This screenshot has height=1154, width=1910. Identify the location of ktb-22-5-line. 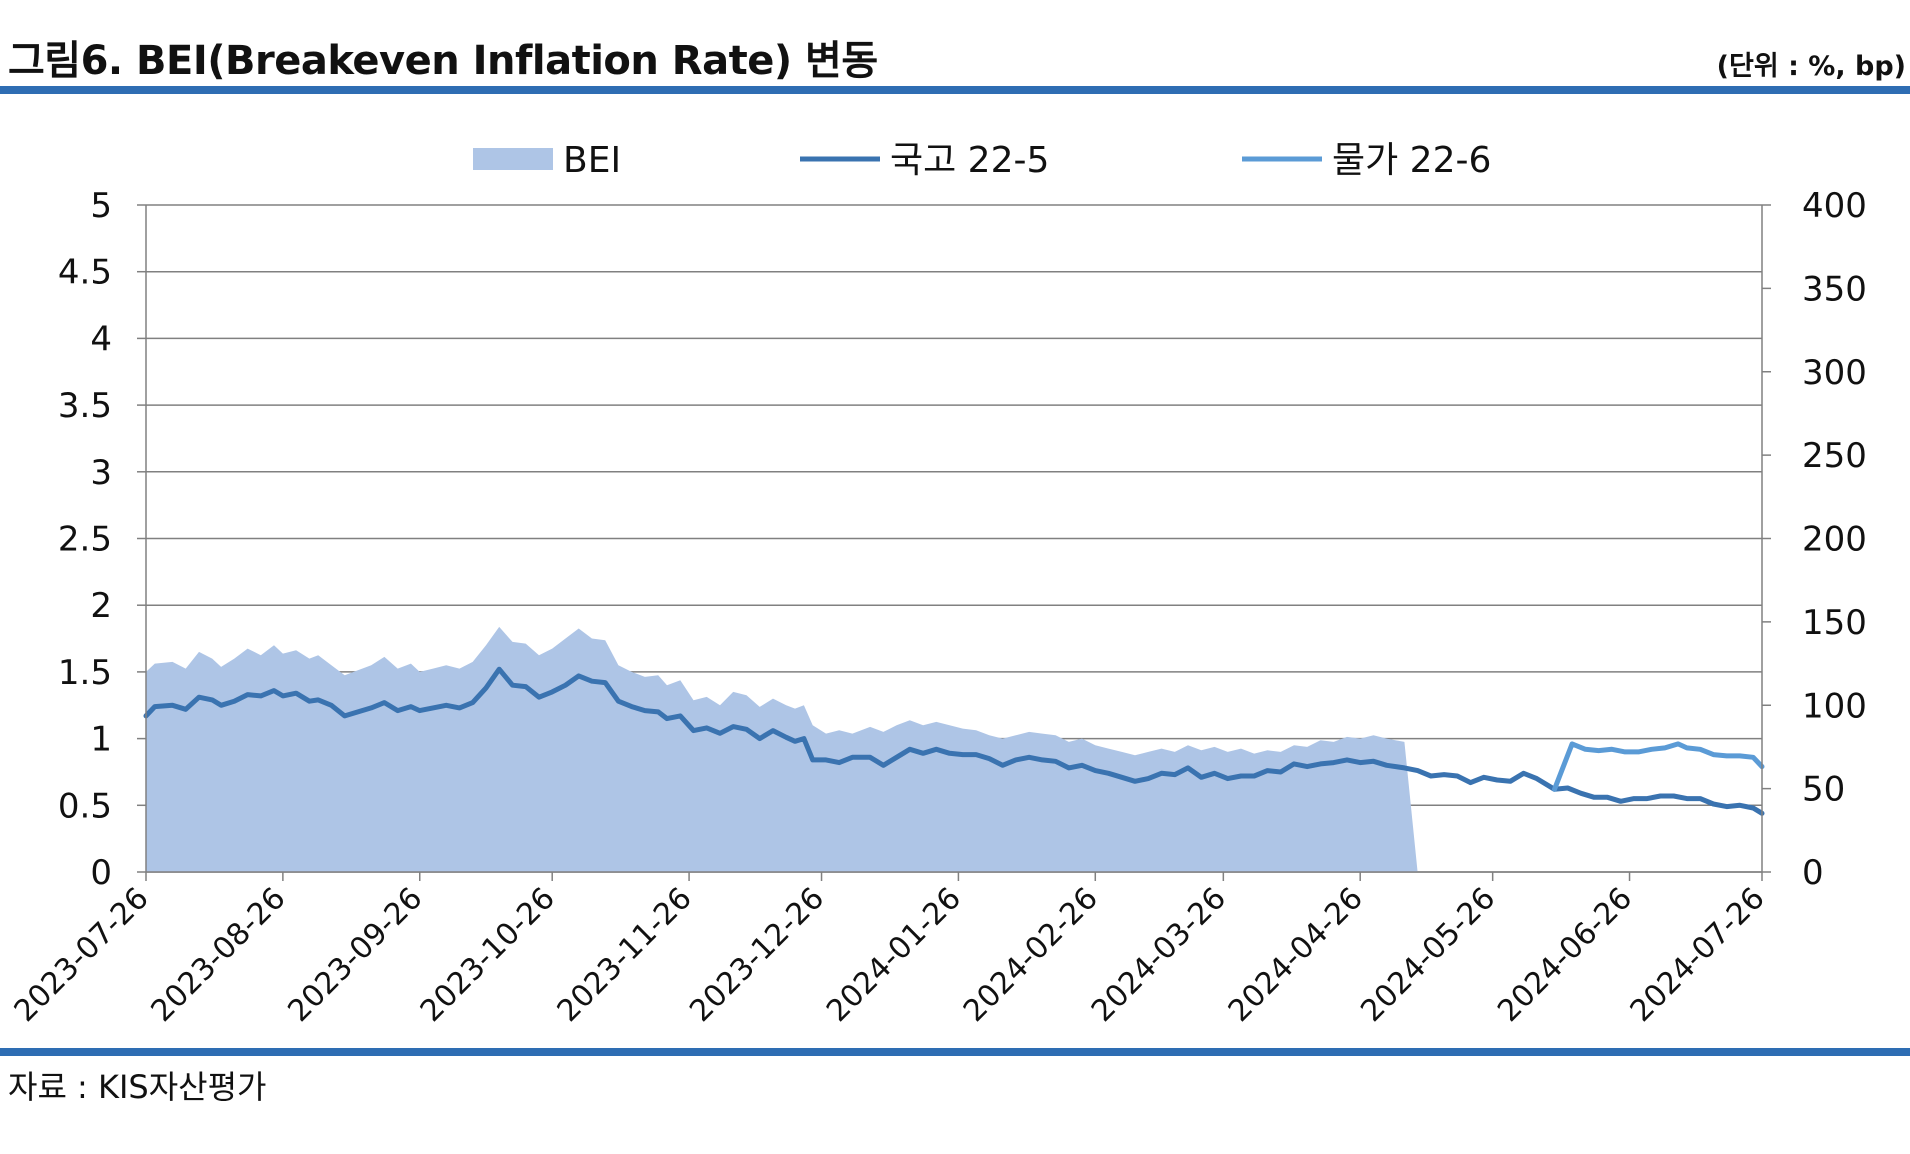
(954, 741).